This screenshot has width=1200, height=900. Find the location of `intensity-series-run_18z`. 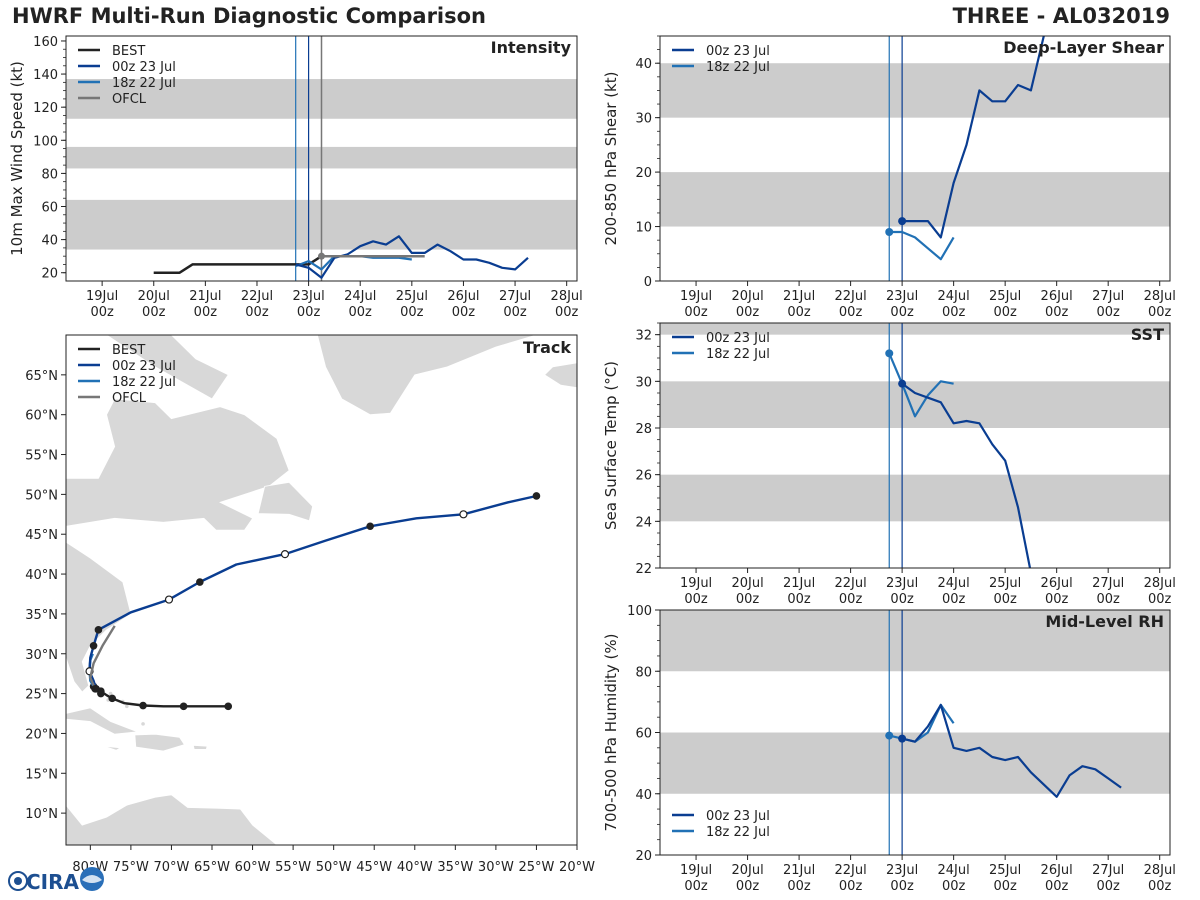

intensity-series-run_18z is located at coordinates (353, 263).